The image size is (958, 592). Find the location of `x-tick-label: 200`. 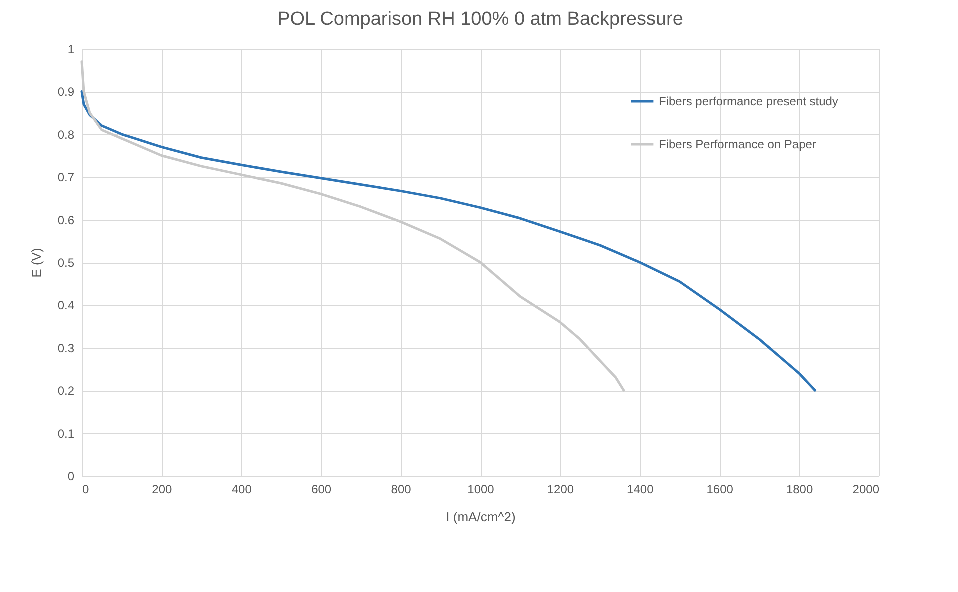

x-tick-label: 200 is located at coordinates (162, 489).